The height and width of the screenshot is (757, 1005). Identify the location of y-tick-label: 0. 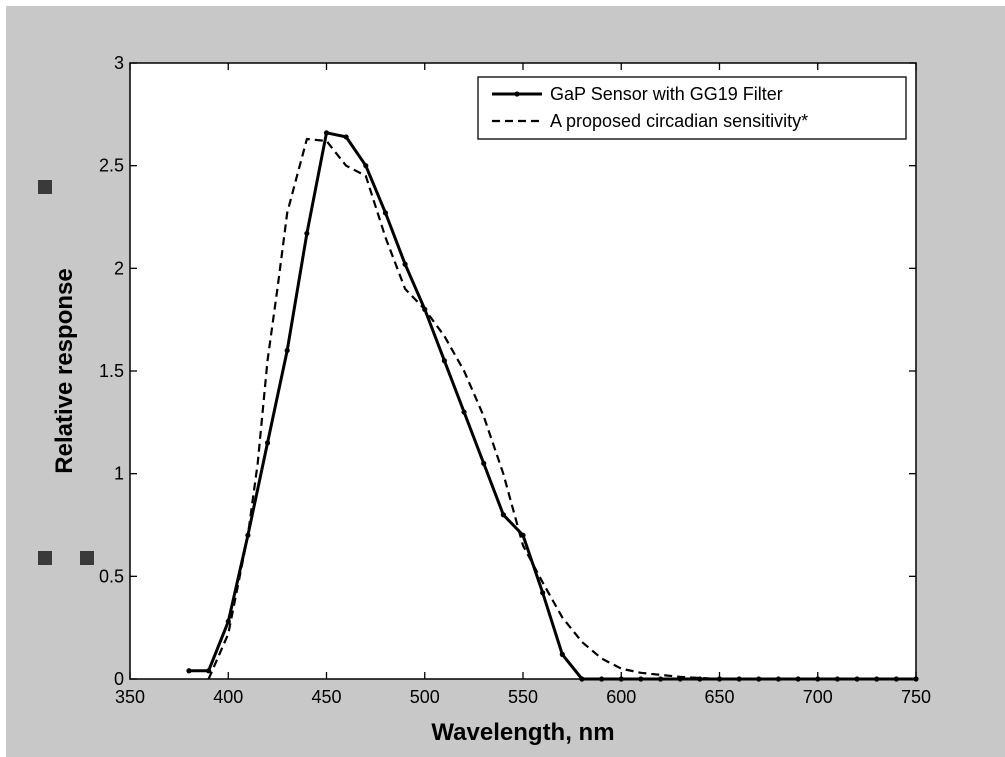
(119, 679).